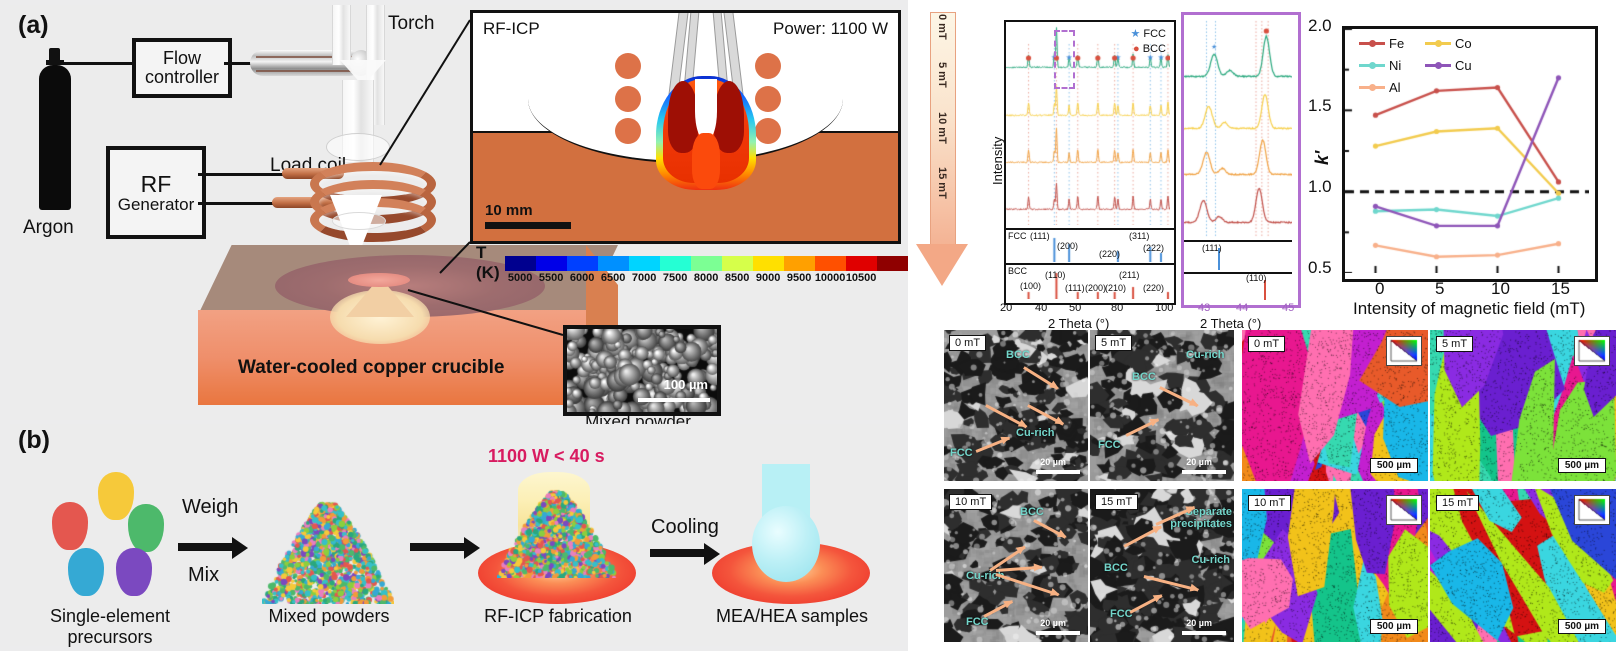 Image resolution: width=1621 pixels, height=651 pixels. What do you see at coordinates (712, 554) in the screenshot?
I see `process-arrow-3-head` at bounding box center [712, 554].